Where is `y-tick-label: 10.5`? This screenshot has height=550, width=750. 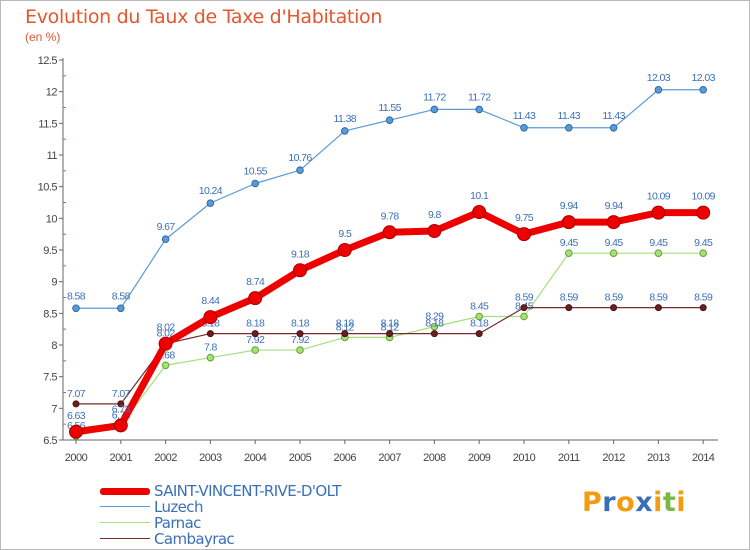 y-tick-label: 10.5 is located at coordinates (48, 188).